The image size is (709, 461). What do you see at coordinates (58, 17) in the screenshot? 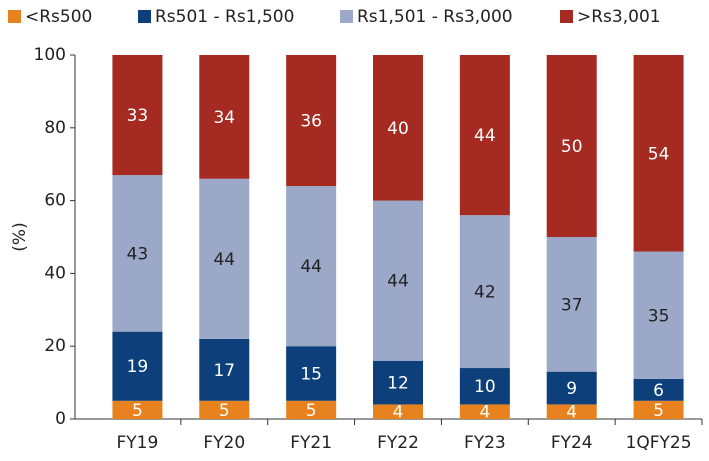
I see `legend-label: <Rs500` at bounding box center [58, 17].